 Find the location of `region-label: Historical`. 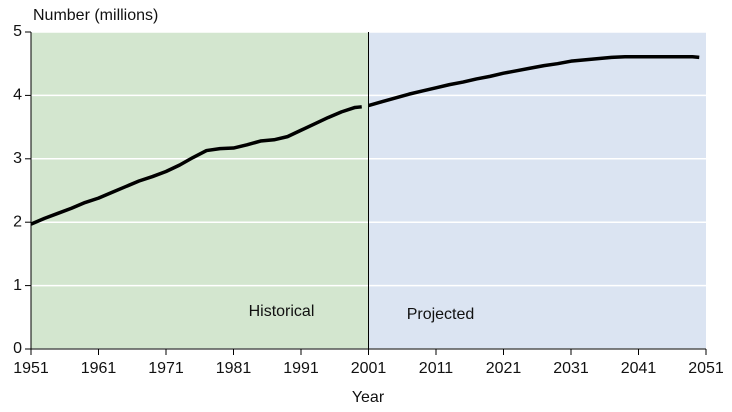

region-label: Historical is located at coordinates (282, 311).